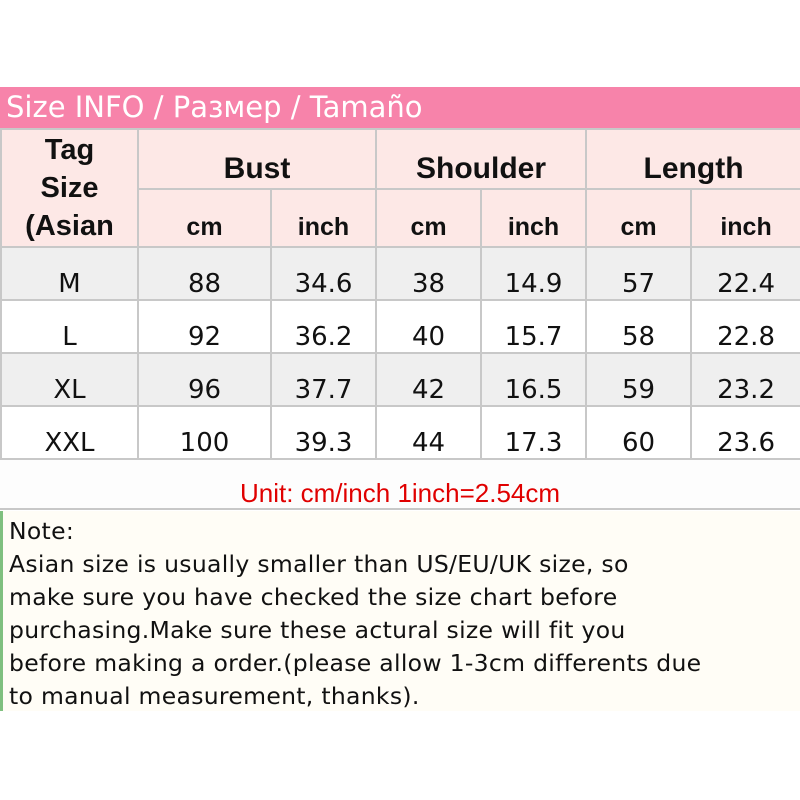 The height and width of the screenshot is (800, 800). What do you see at coordinates (204, 379) in the screenshot?
I see `value-cell: 96` at bounding box center [204, 379].